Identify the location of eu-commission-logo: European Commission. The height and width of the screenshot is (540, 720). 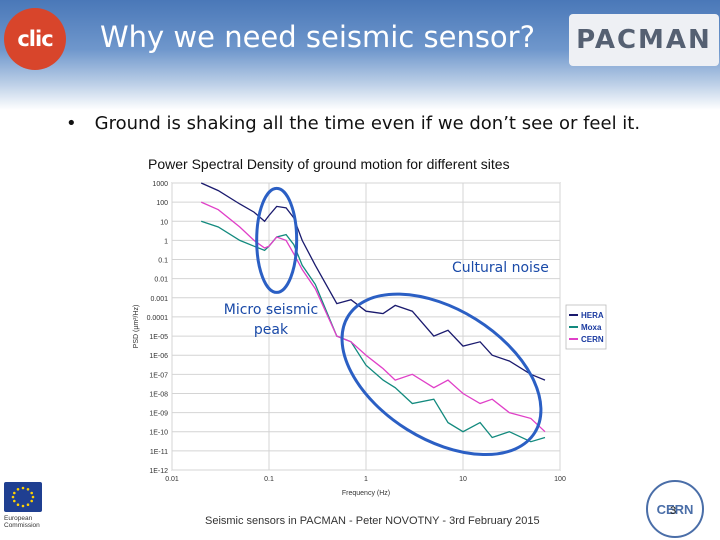
(38, 510).